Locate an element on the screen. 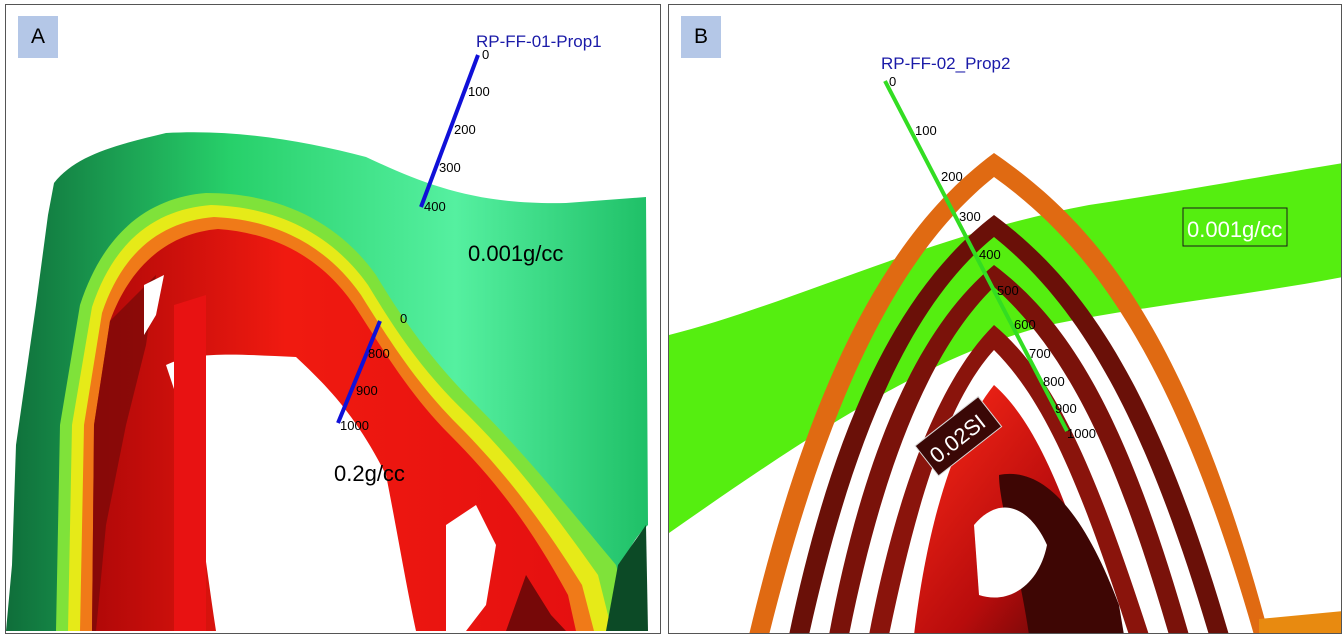  bottom-strip is located at coordinates (1300, 622).